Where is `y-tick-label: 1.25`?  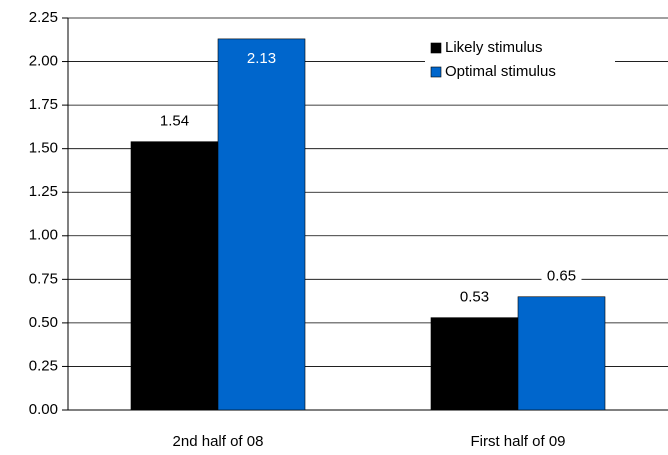
y-tick-label: 1.25 is located at coordinates (43, 191).